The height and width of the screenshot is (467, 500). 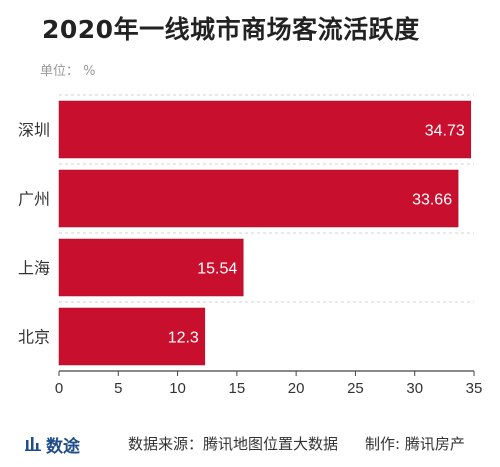 I want to click on footer: 数途 数据来源：腾讯地图位置大数据 制作: 腾讯房产, so click(x=250, y=445).